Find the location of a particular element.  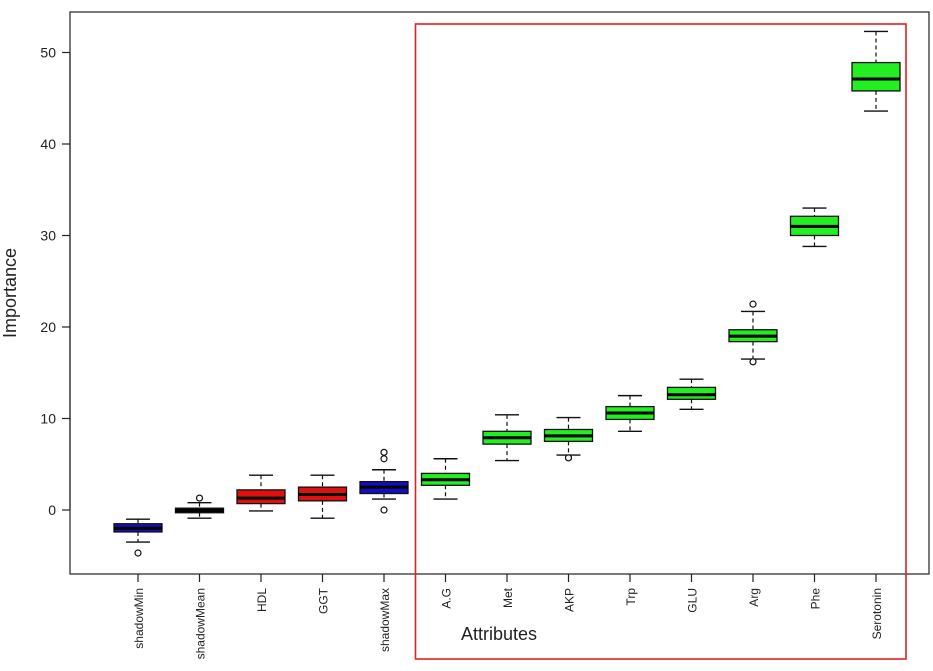

x-tick-label: Phe is located at coordinates (816, 599).